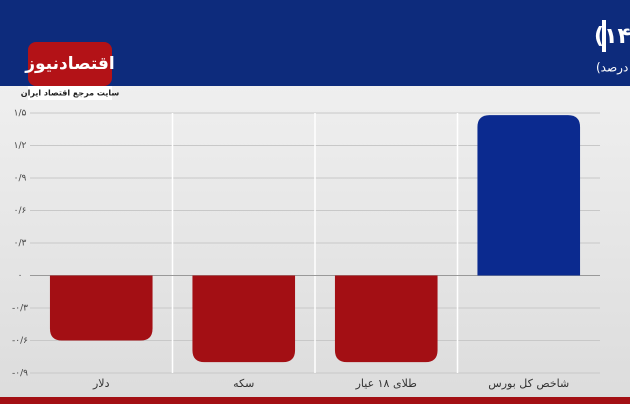 This screenshot has width=630, height=404. I want to click on y-tick-label: -۰/۳, so click(20, 309).